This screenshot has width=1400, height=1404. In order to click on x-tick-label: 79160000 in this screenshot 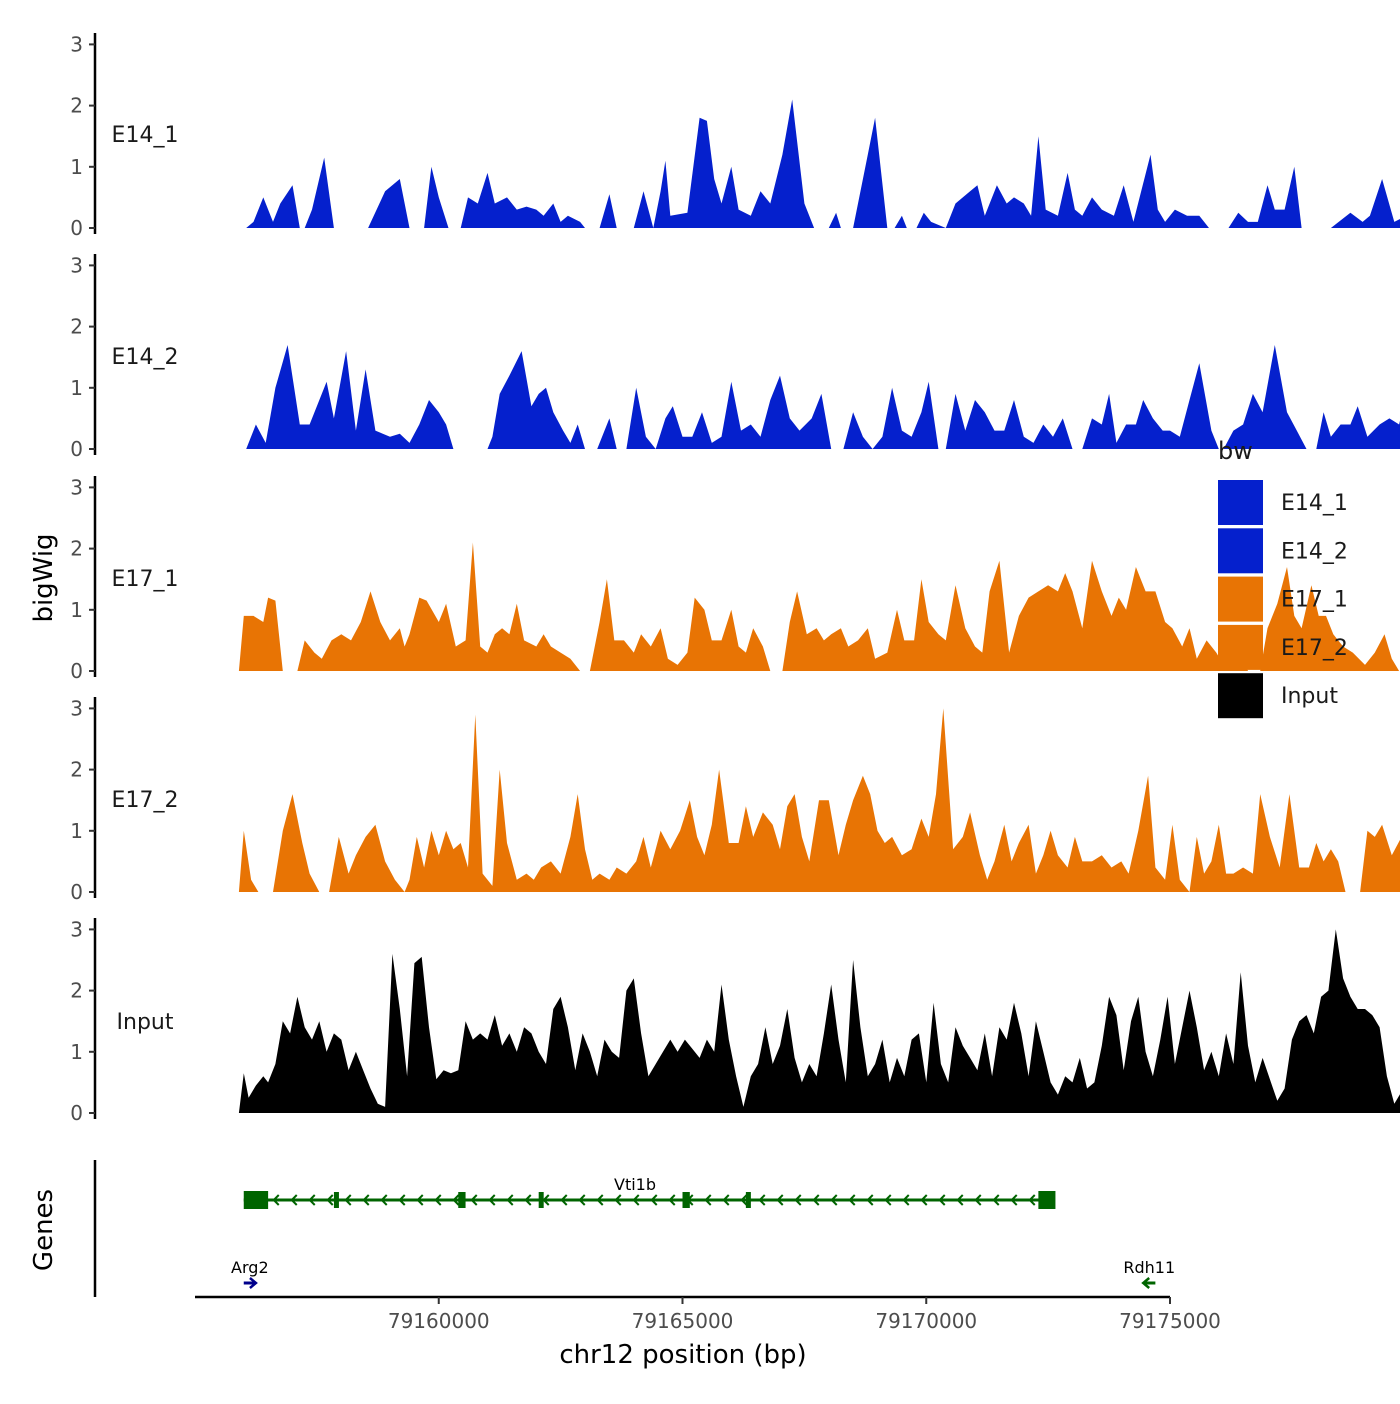, I will do `click(439, 1321)`.